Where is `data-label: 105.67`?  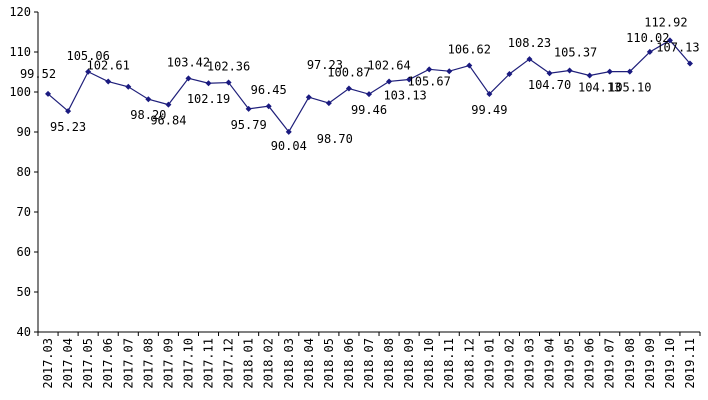
data-label: 105.67 is located at coordinates (429, 81).